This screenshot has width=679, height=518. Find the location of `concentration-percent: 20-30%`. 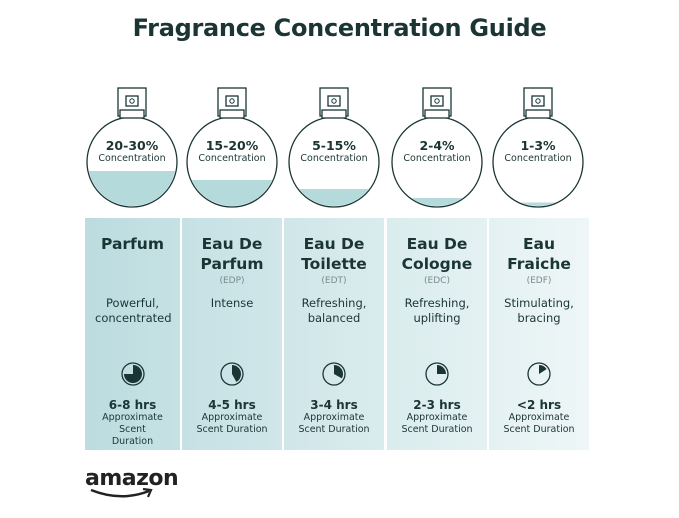

concentration-percent: 20-30% is located at coordinates (132, 145).